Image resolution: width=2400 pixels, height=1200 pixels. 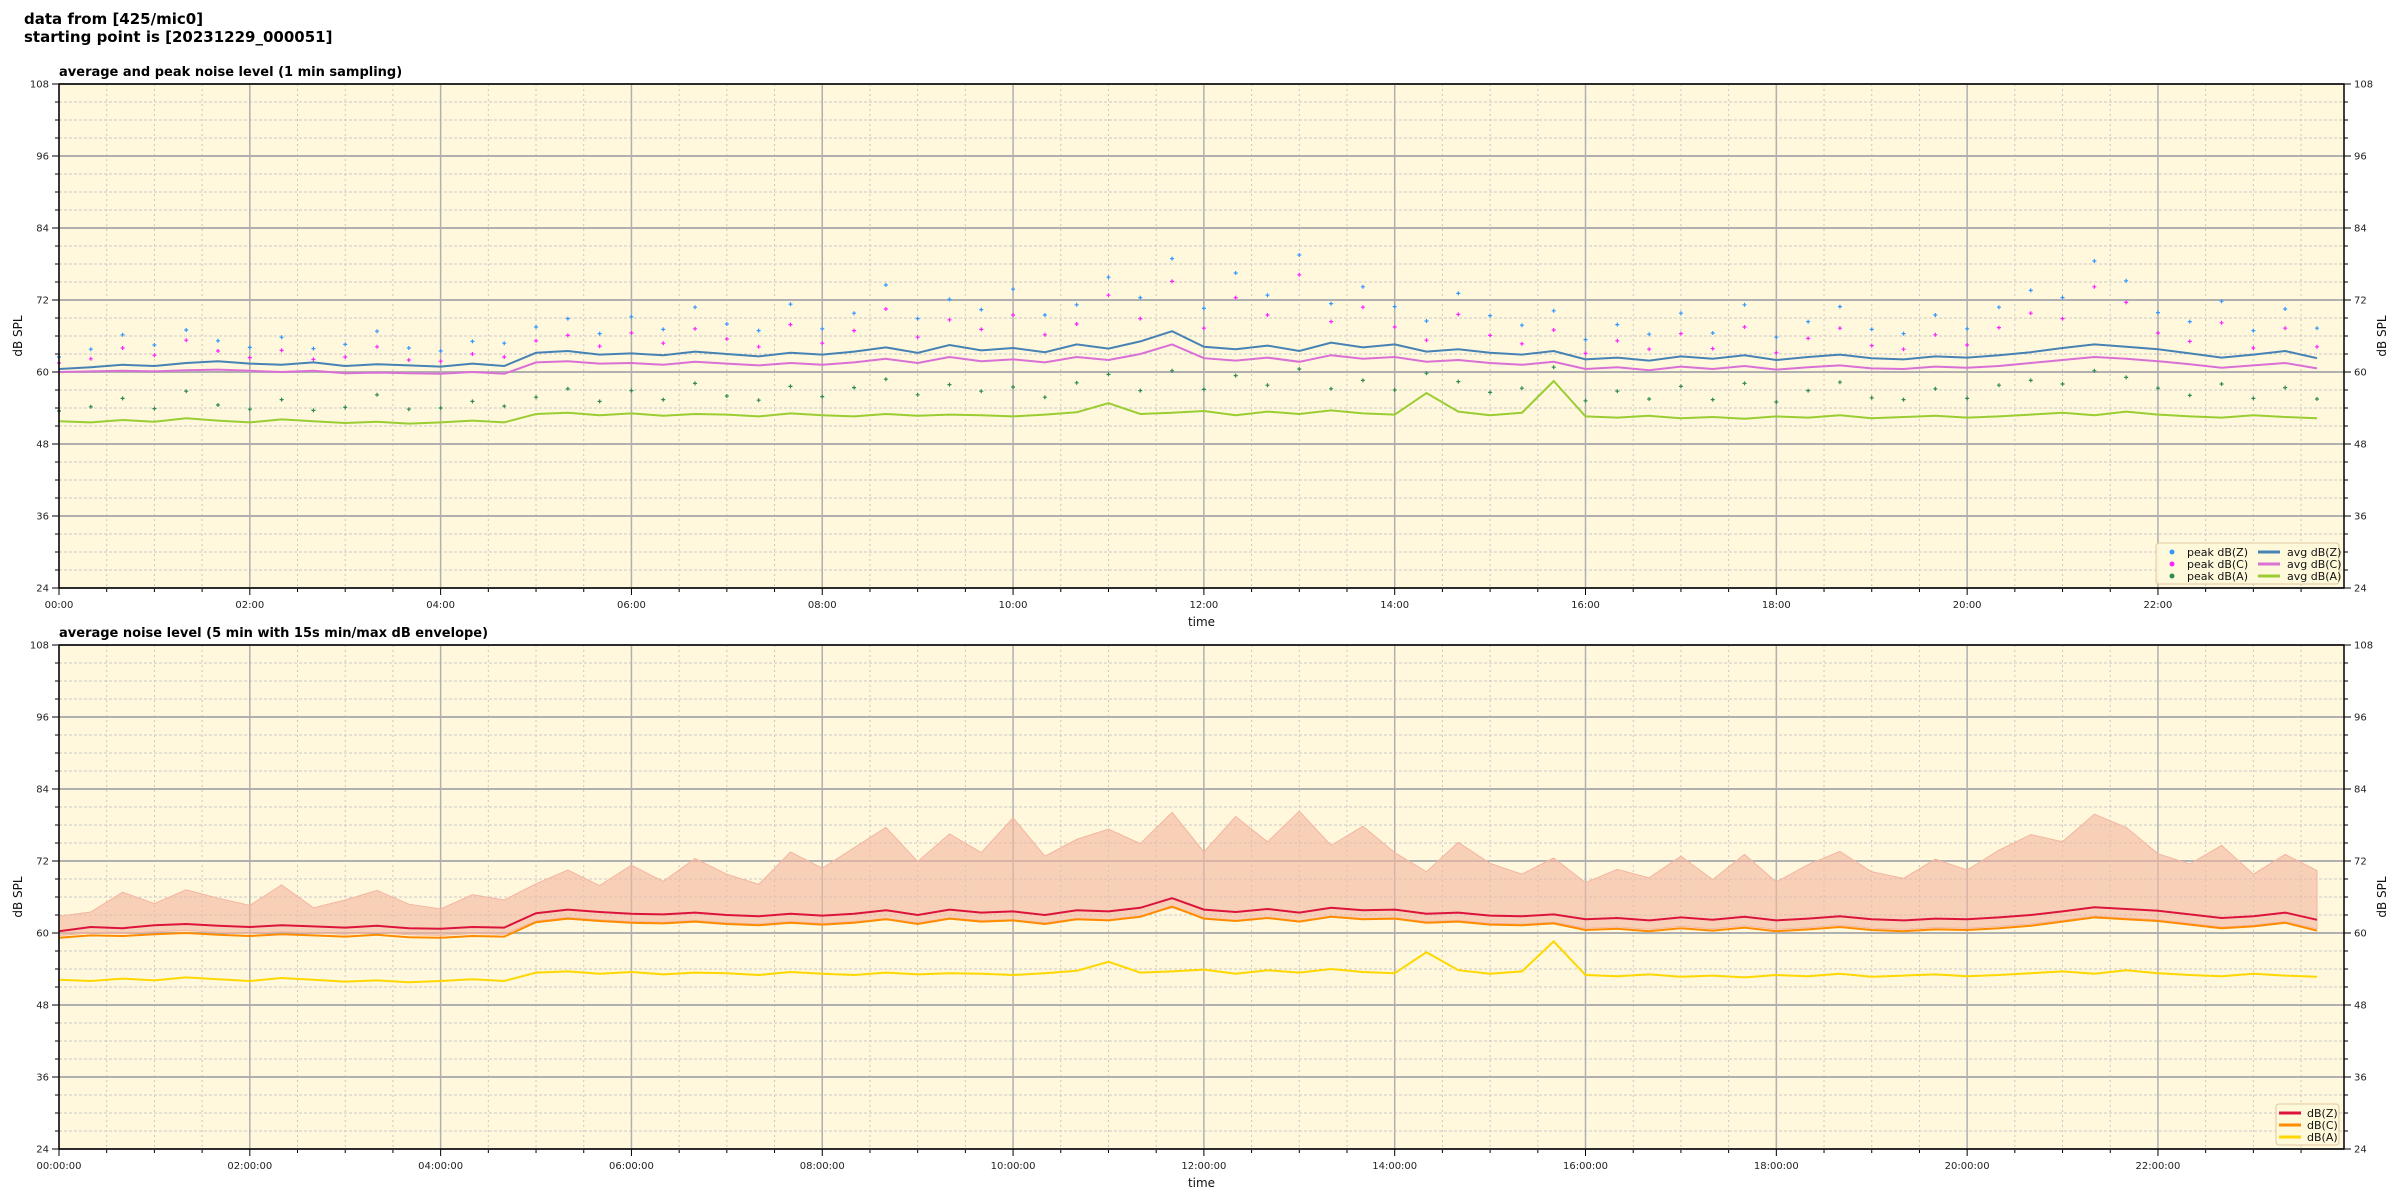 What do you see at coordinates (42, 1078) in the screenshot?
I see `y-tick-label-left: 36` at bounding box center [42, 1078].